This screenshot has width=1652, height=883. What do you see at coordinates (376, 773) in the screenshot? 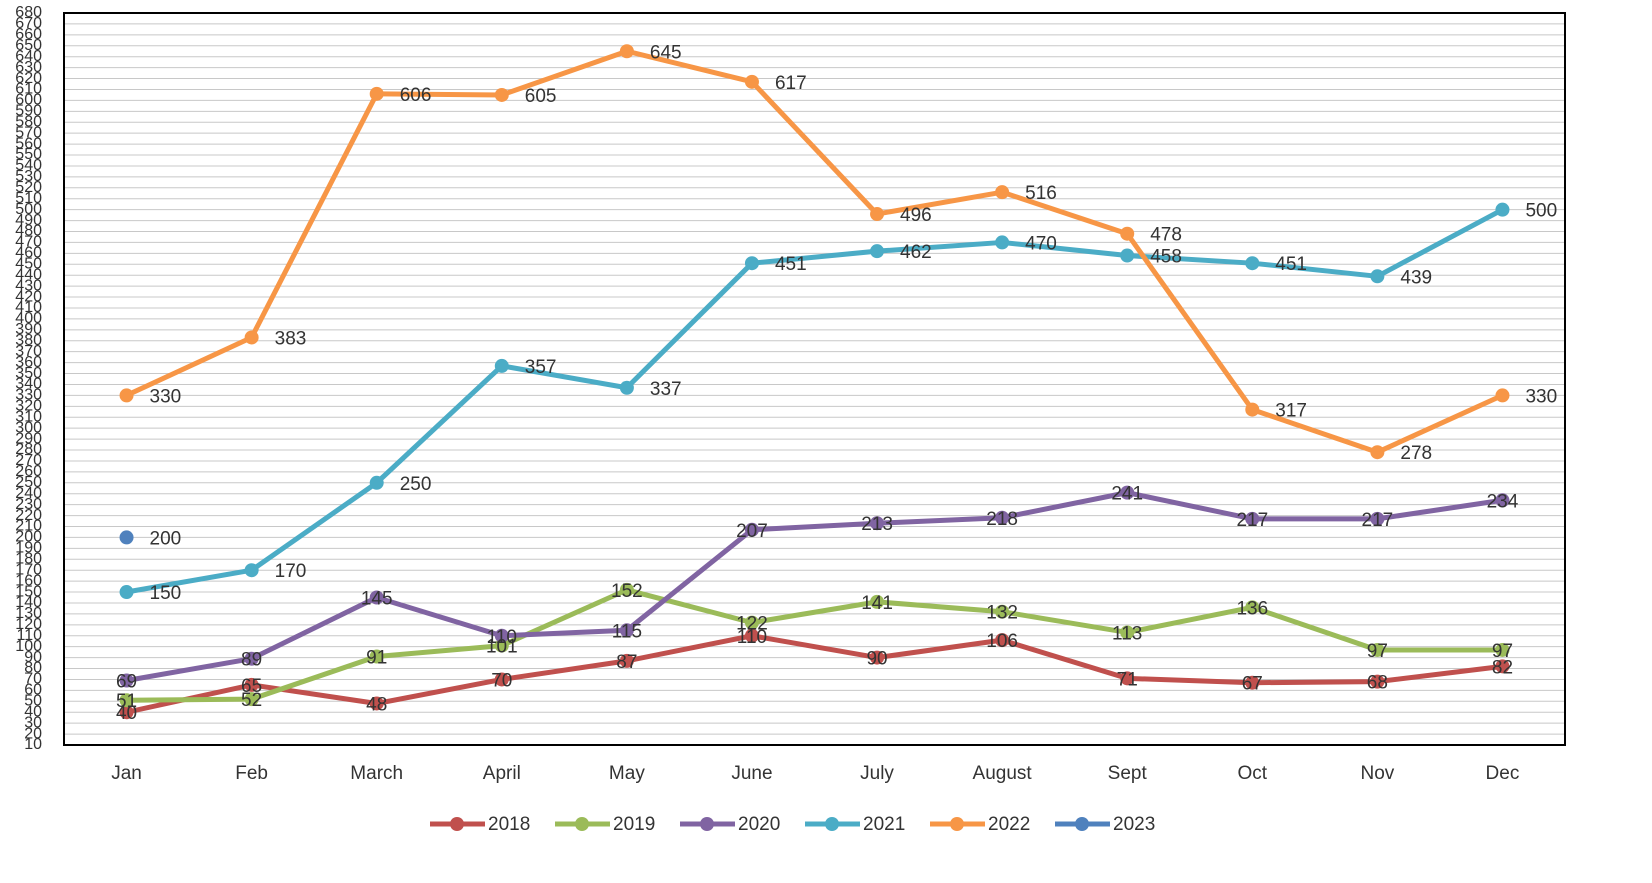
I see `x-tick-label: March` at bounding box center [376, 773].